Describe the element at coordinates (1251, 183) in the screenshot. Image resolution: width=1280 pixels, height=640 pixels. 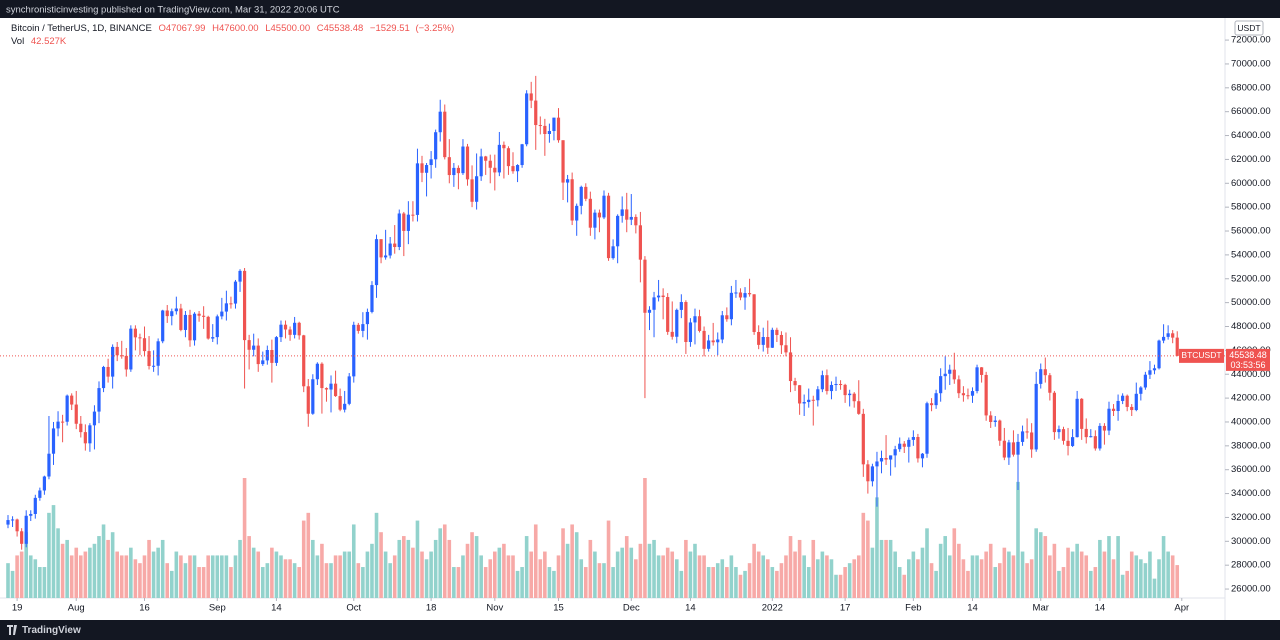
I see `y-tick-label: 60000.00` at that location.